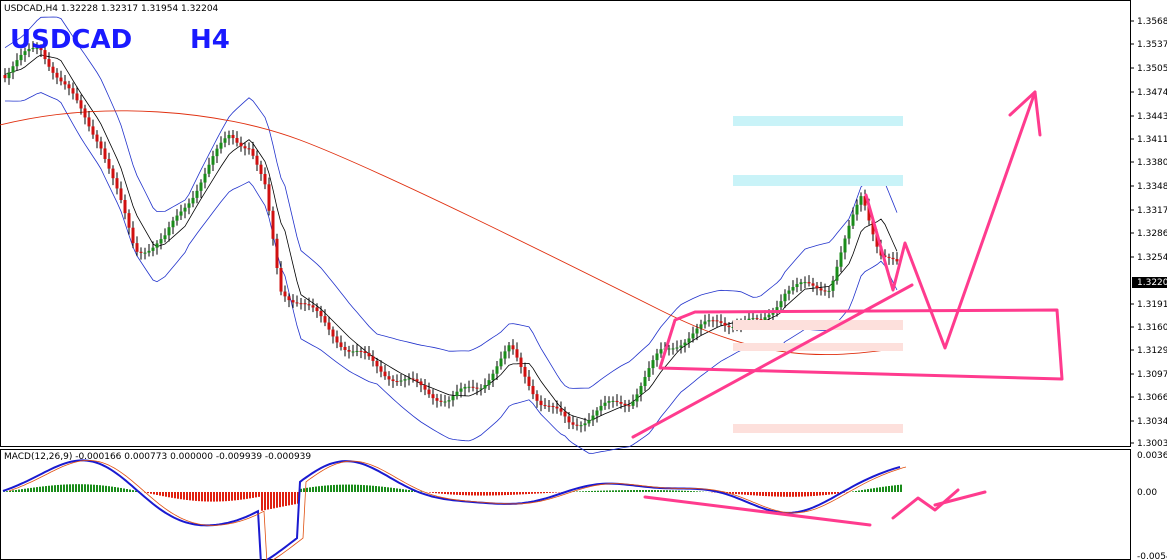 This screenshot has height=560, width=1167. Describe the element at coordinates (1152, 187) in the screenshot. I see `price-label: 1.33485` at that location.